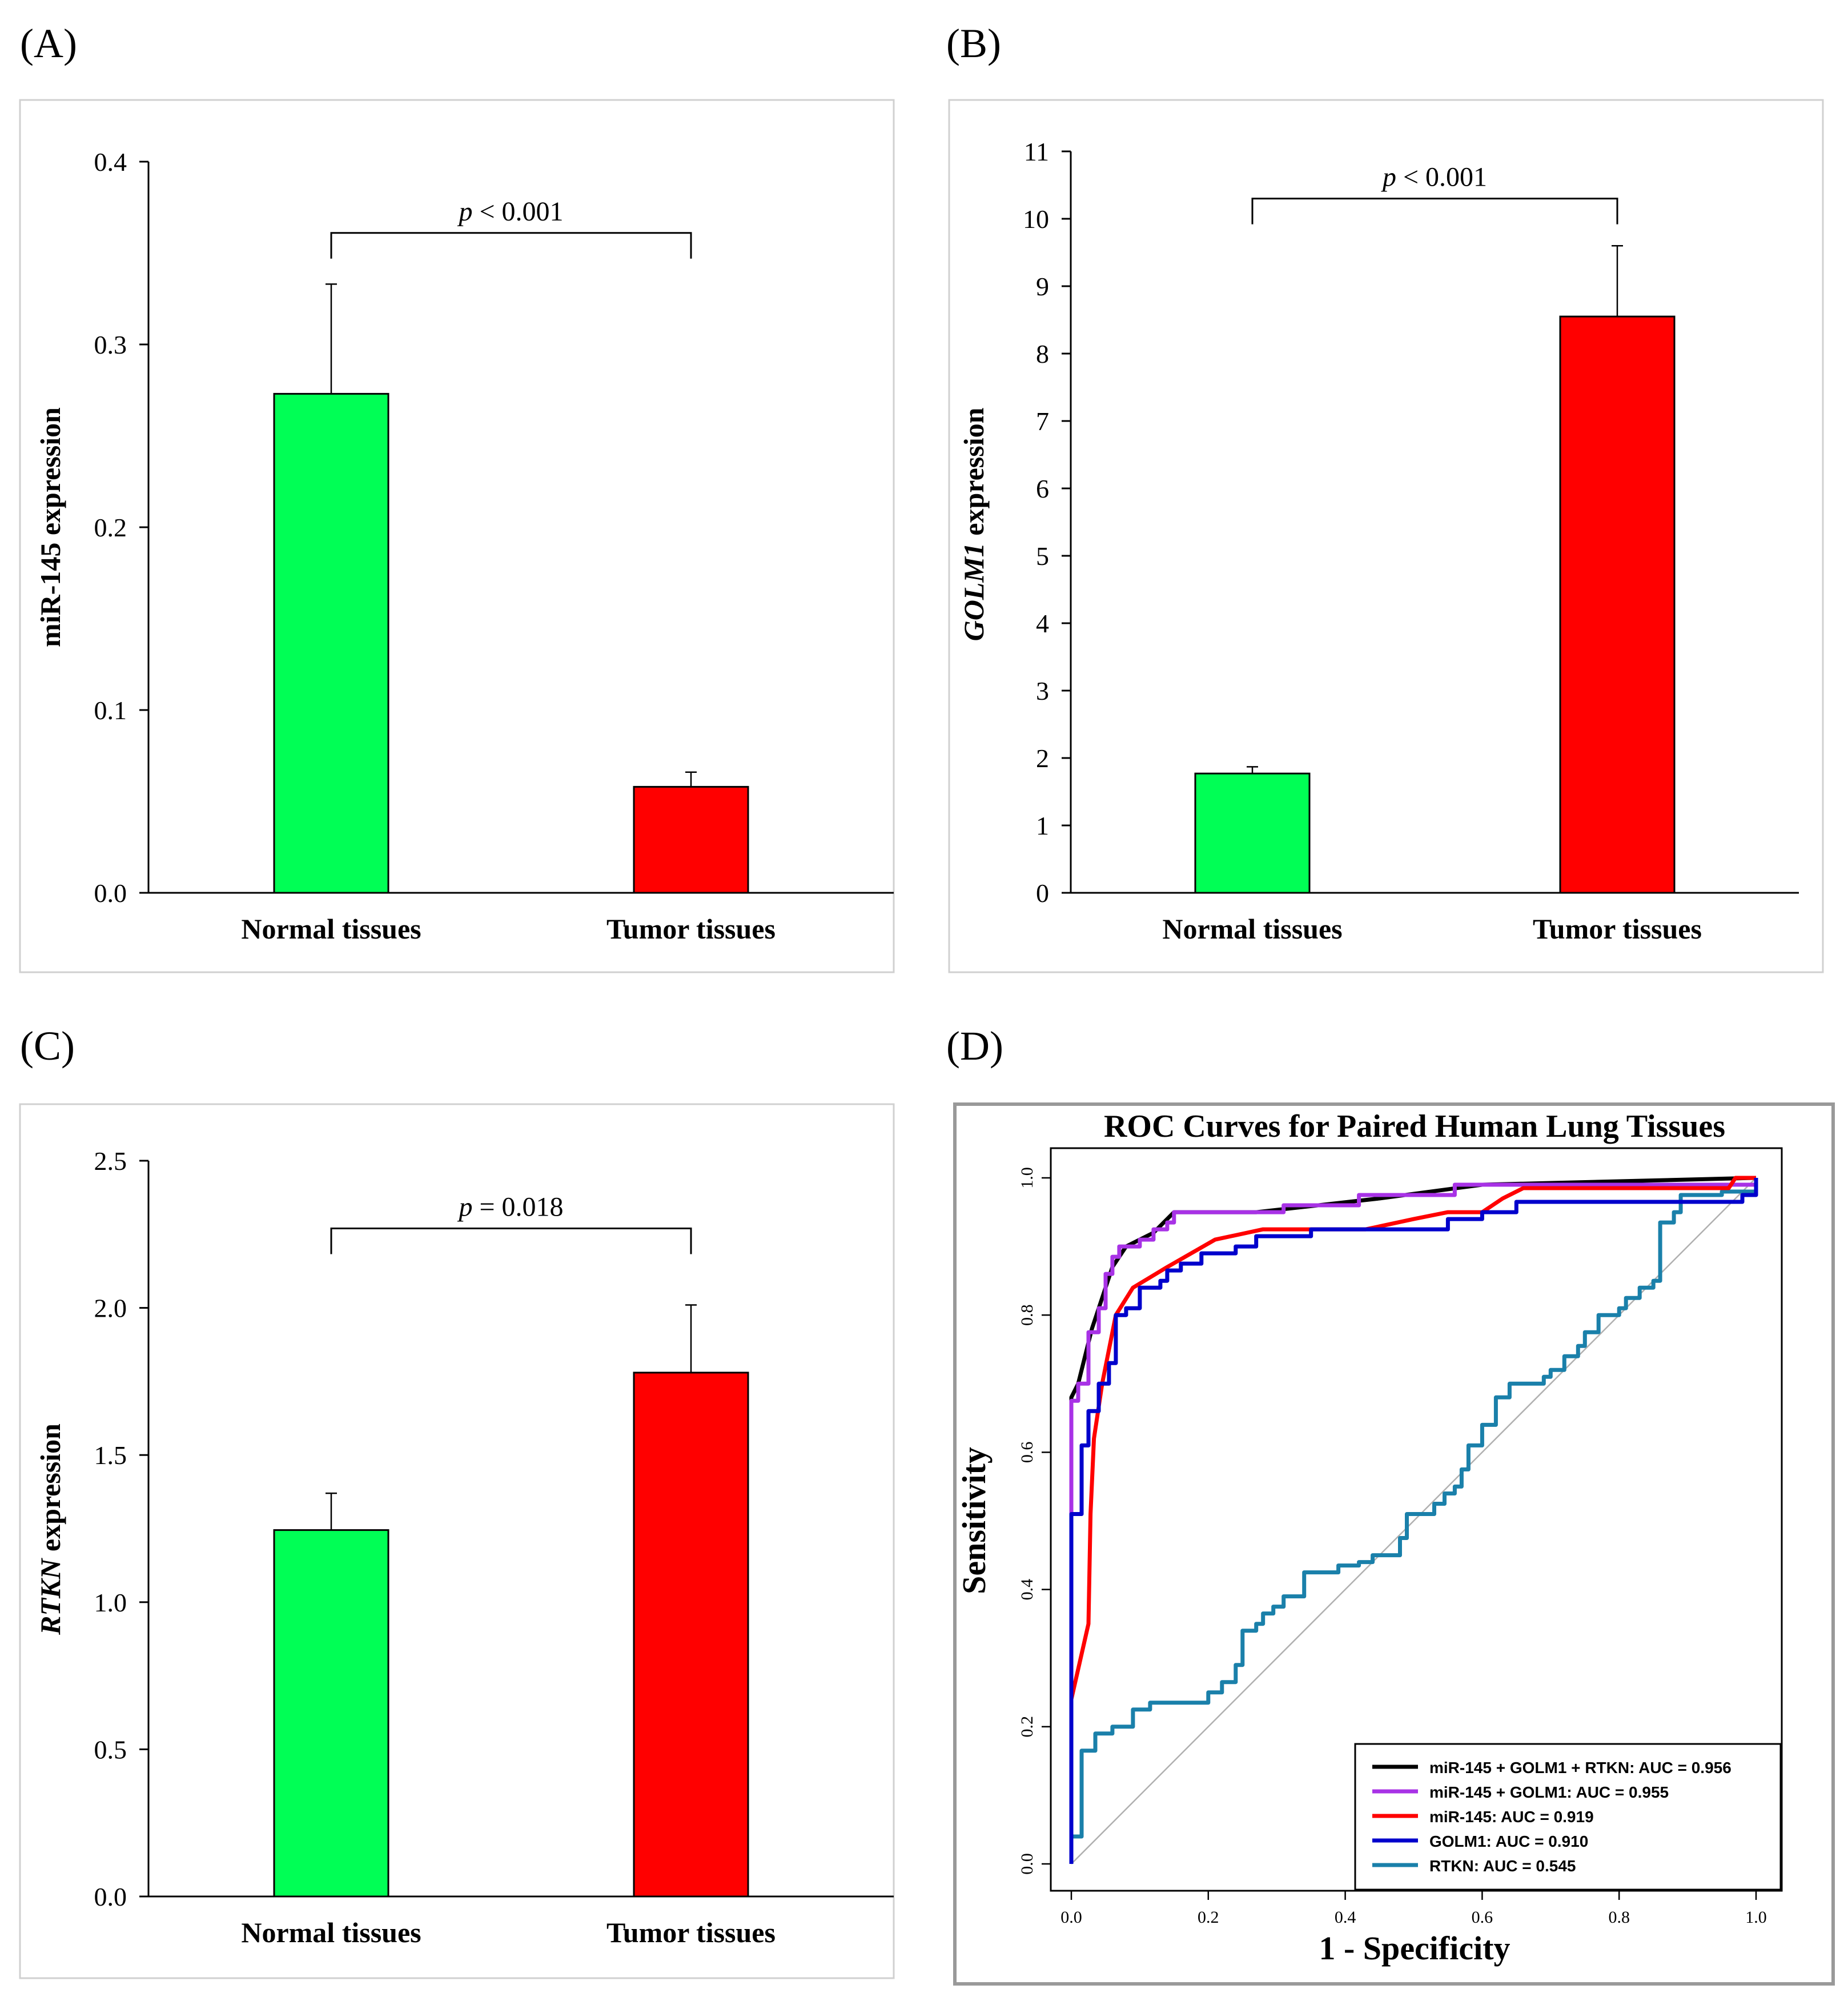  I want to click on y-axis-label: RTKN expression, so click(50, 1529).